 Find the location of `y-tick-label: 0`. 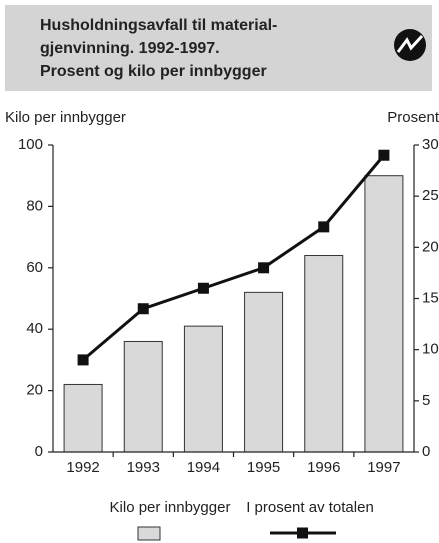

y-tick-label: 0 is located at coordinates (39, 451).